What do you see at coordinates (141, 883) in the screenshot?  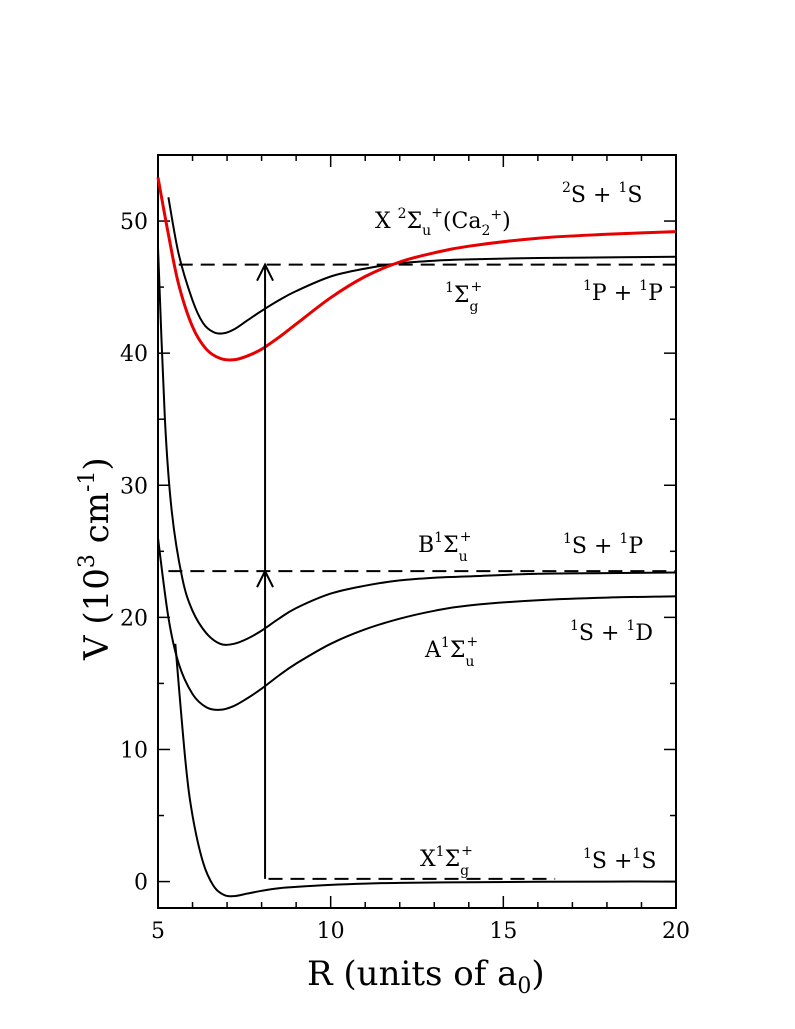 I see `y-tick-label: 0` at bounding box center [141, 883].